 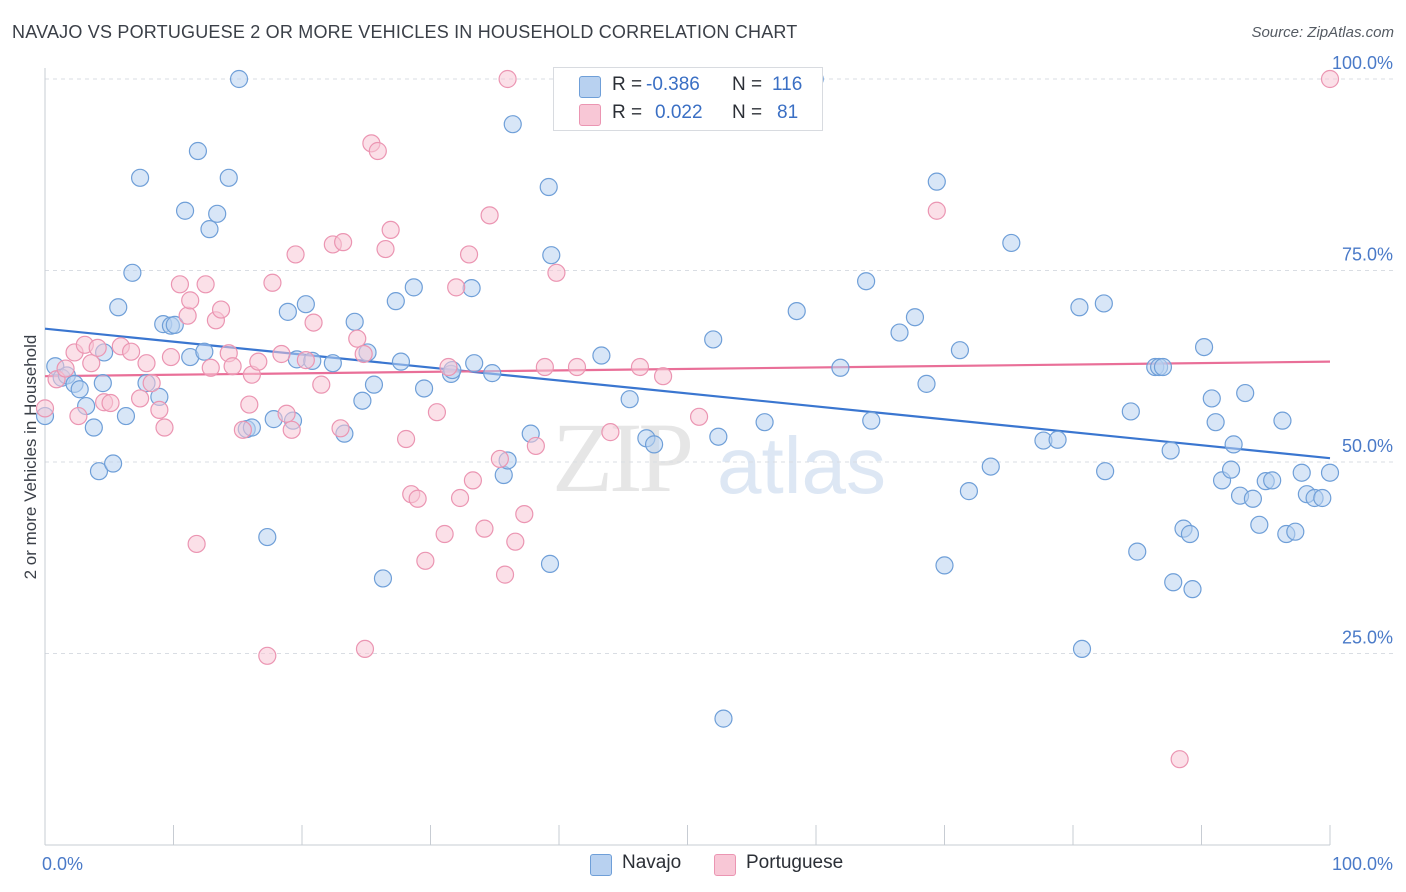 I want to click on portuguese-n-value: 81, so click(x=788, y=112).